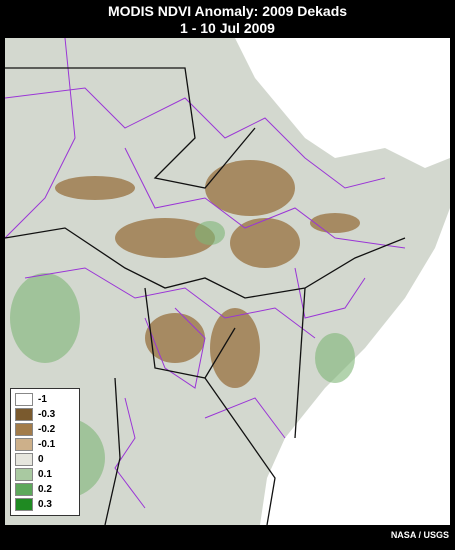 The image size is (455, 550). I want to click on red-sea, so click(342, 103).